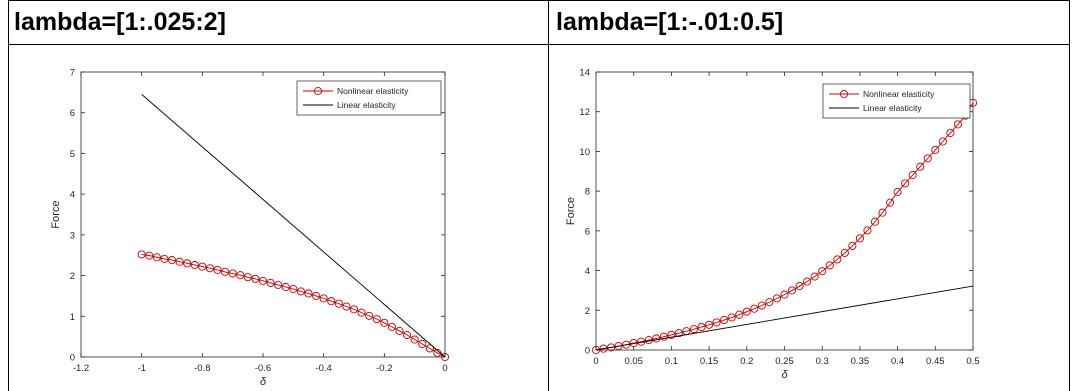 The height and width of the screenshot is (391, 1075). What do you see at coordinates (670, 22) in the screenshot?
I see `header-right: lambda=[1:-.01:0.5]` at bounding box center [670, 22].